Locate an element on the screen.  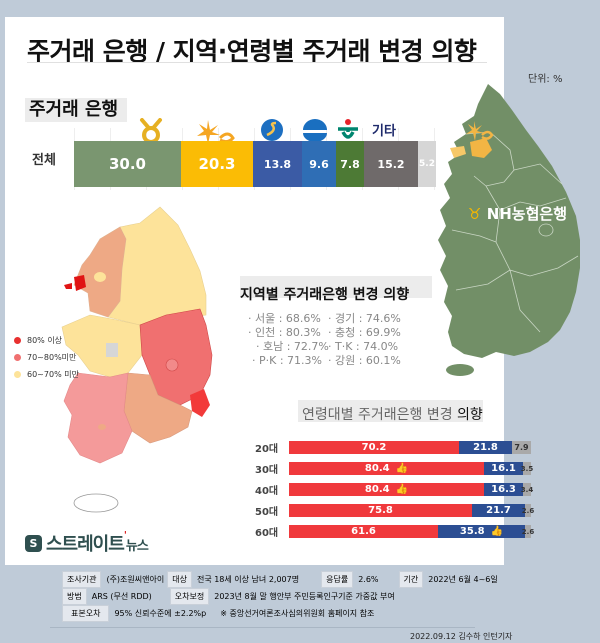
regional-title-bg is located at coordinates (336, 287).